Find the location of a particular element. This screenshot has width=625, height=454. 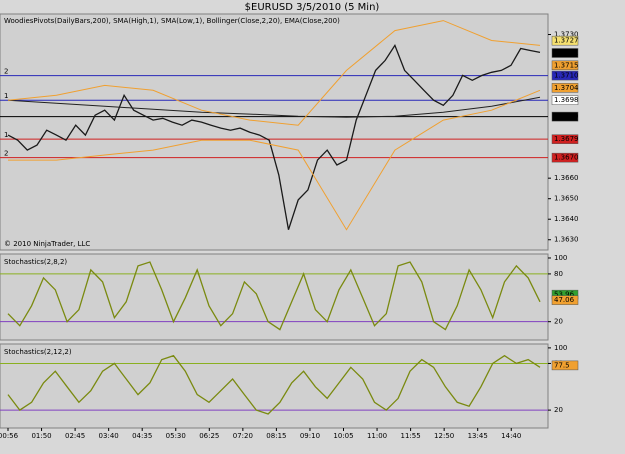

price-marker-label: 1.3721 is located at coordinates (566, 53).